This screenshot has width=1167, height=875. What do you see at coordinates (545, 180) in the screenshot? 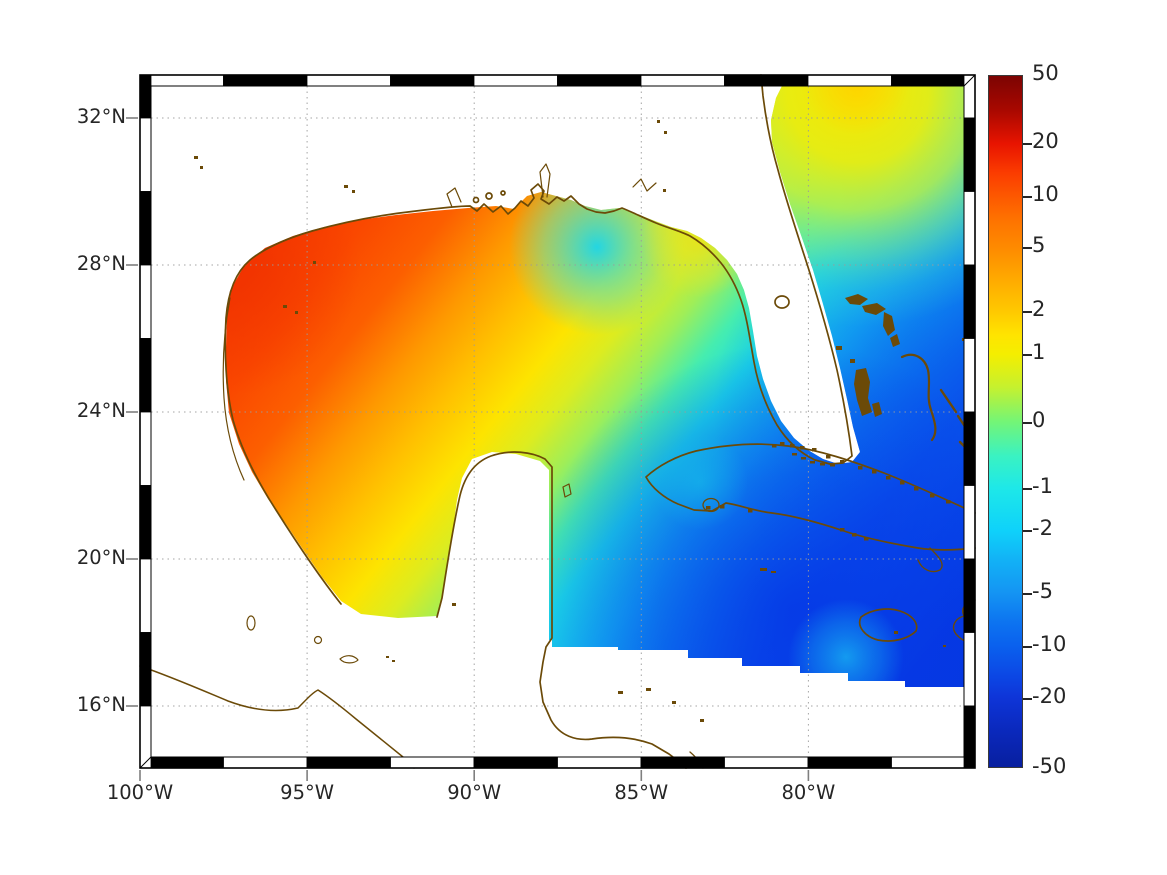
I see `coastline-mobile-bay` at bounding box center [545, 180].